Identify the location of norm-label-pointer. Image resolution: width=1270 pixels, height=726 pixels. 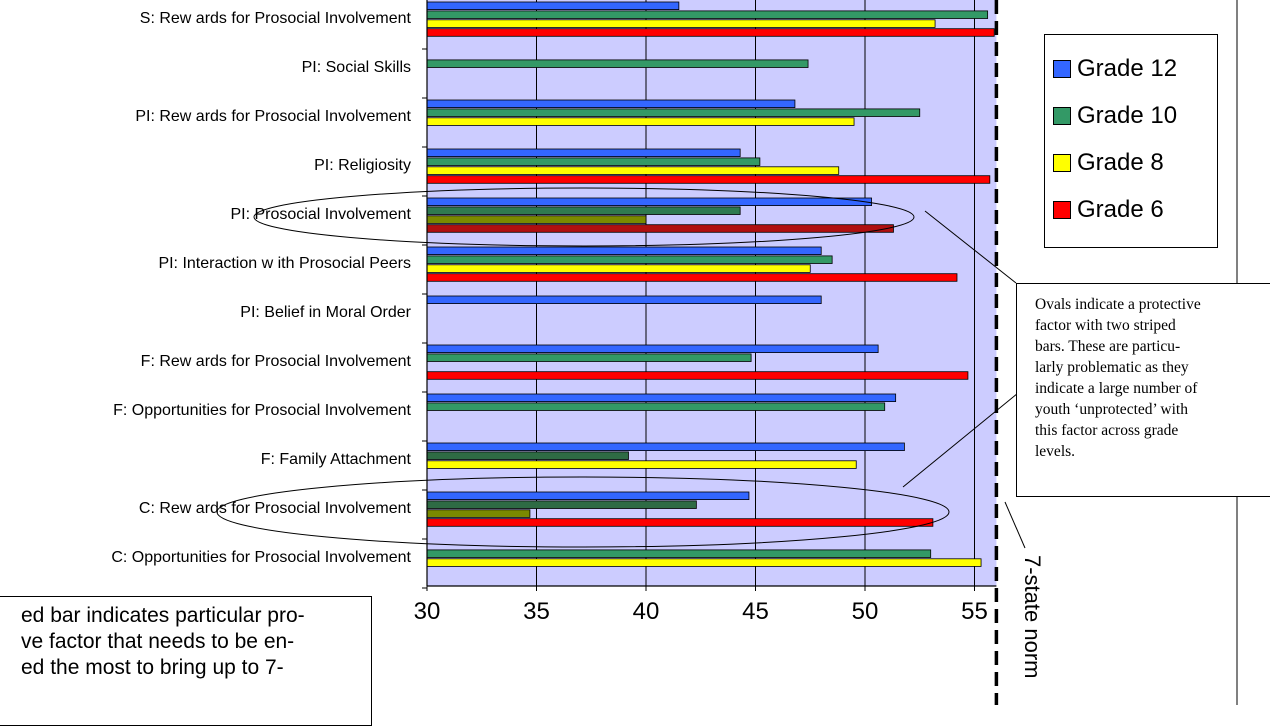
(1015, 525).